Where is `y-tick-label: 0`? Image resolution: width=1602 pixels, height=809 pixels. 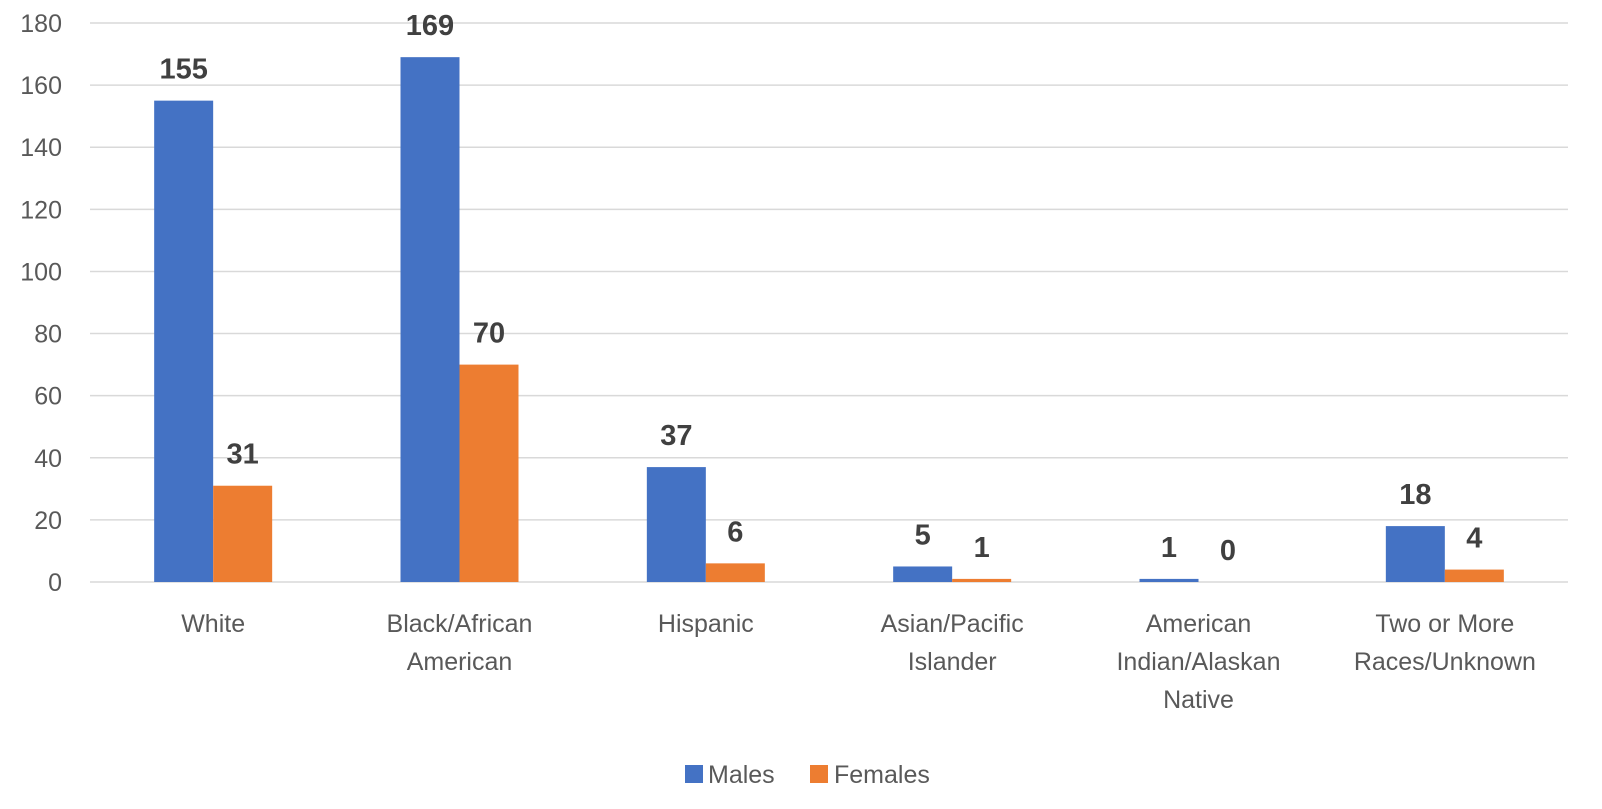 y-tick-label: 0 is located at coordinates (55, 583).